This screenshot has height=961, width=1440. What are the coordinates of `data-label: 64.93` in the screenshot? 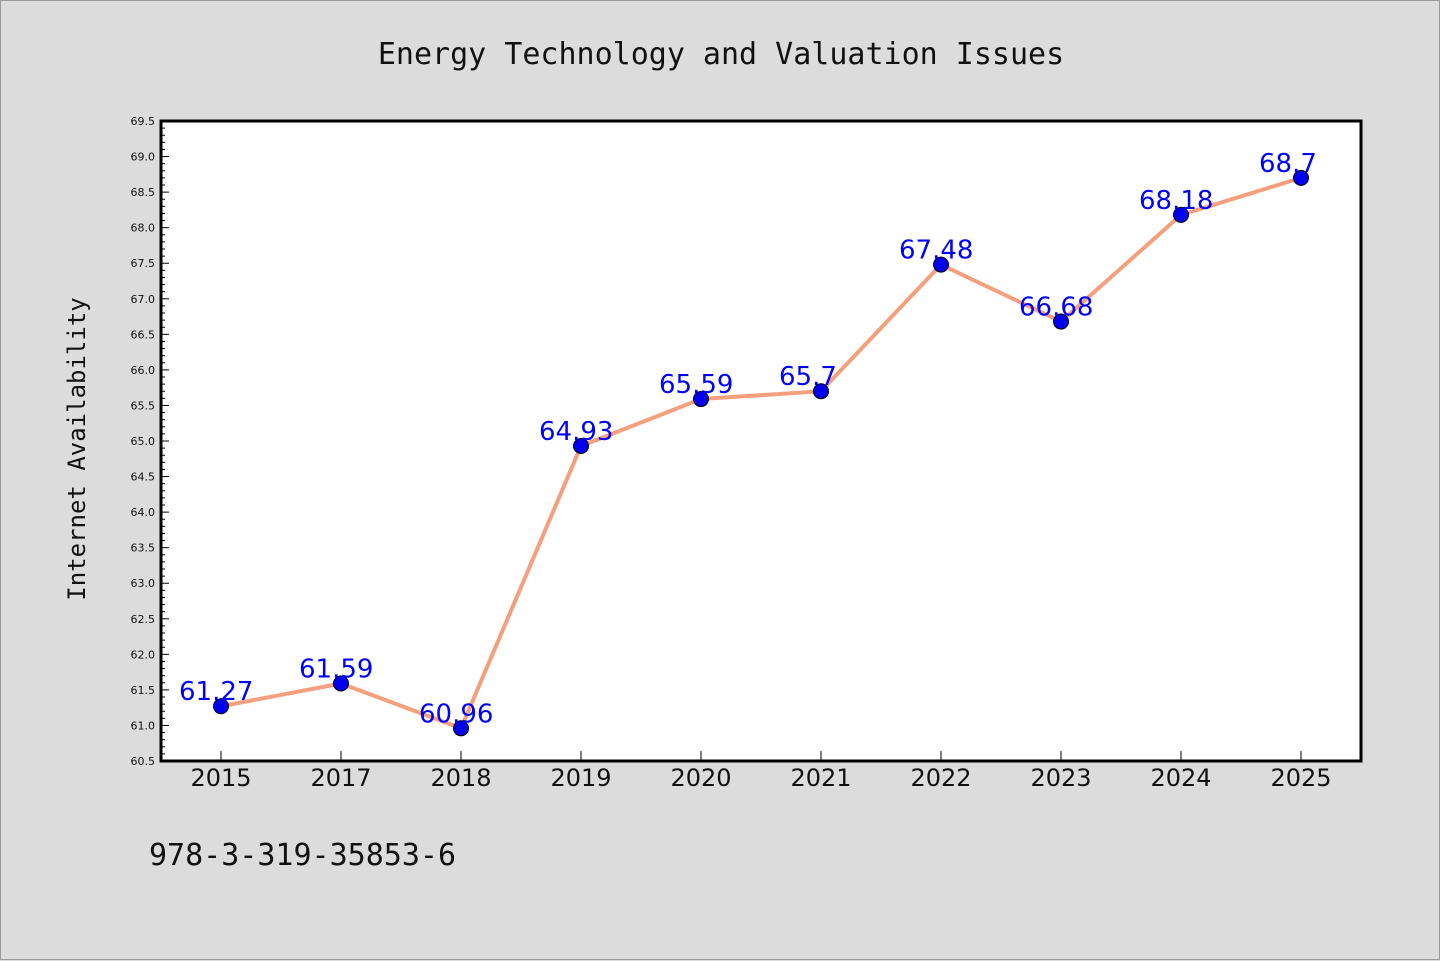 It's located at (576, 432).